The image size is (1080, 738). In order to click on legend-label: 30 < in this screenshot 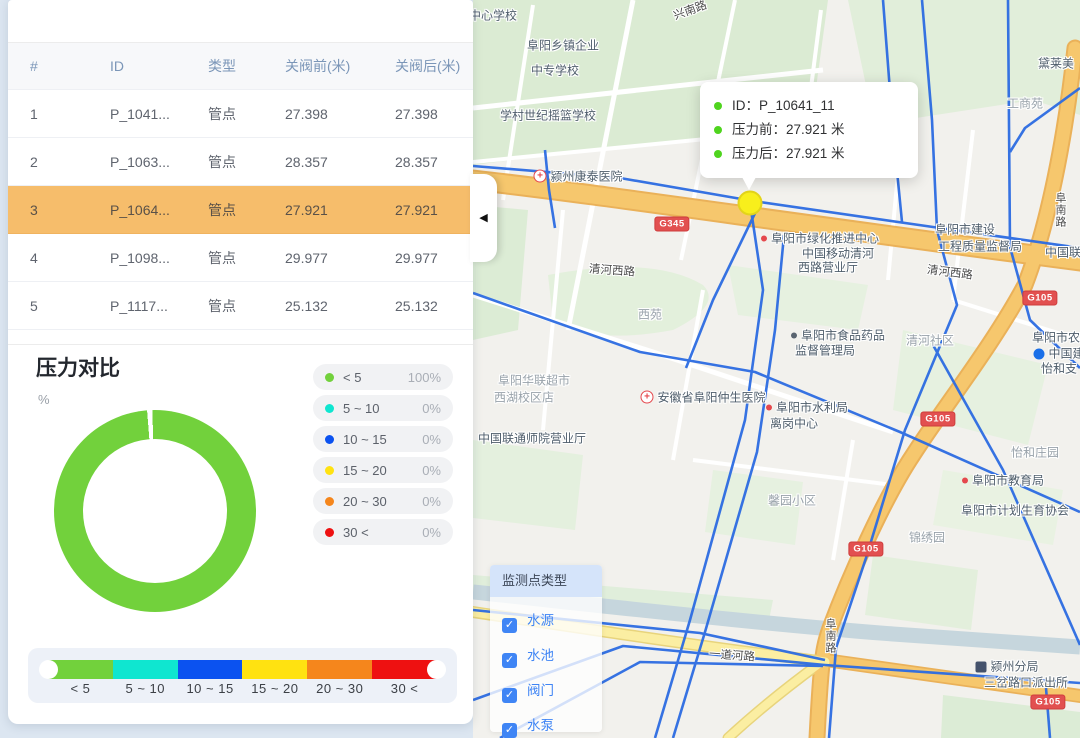, I will do `click(356, 532)`.